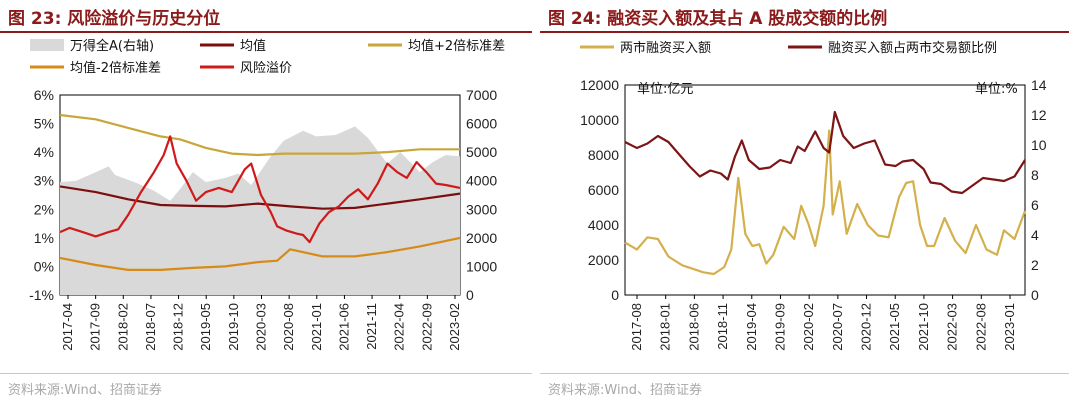 The image size is (1077, 406). Describe the element at coordinates (44, 152) in the screenshot. I see `left-y-left-tick: 4%` at that location.